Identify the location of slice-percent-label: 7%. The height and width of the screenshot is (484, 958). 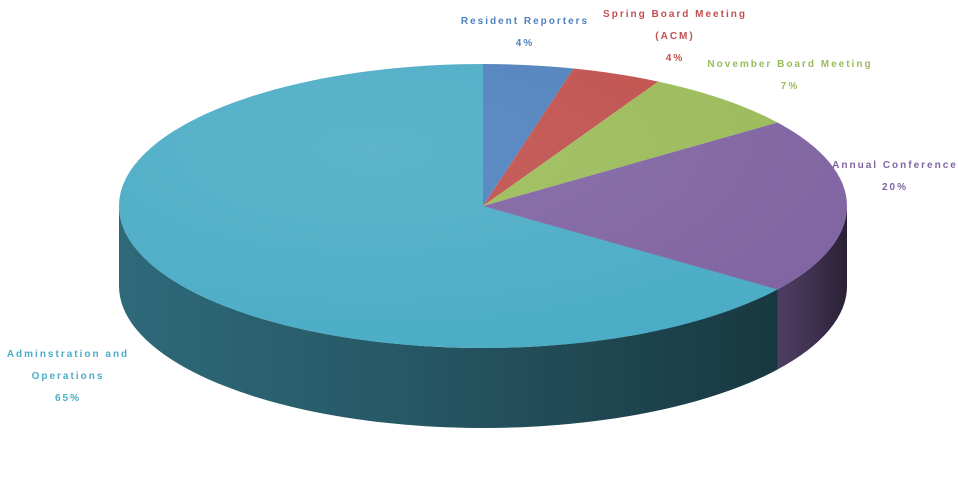
(790, 86).